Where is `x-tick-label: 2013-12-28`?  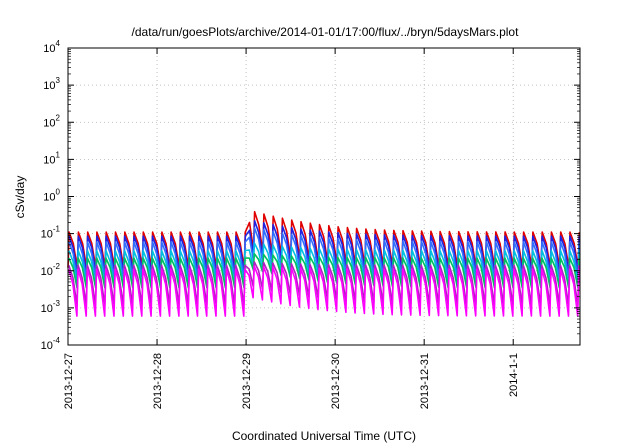 x-tick-label: 2013-12-28 is located at coordinates (158, 381).